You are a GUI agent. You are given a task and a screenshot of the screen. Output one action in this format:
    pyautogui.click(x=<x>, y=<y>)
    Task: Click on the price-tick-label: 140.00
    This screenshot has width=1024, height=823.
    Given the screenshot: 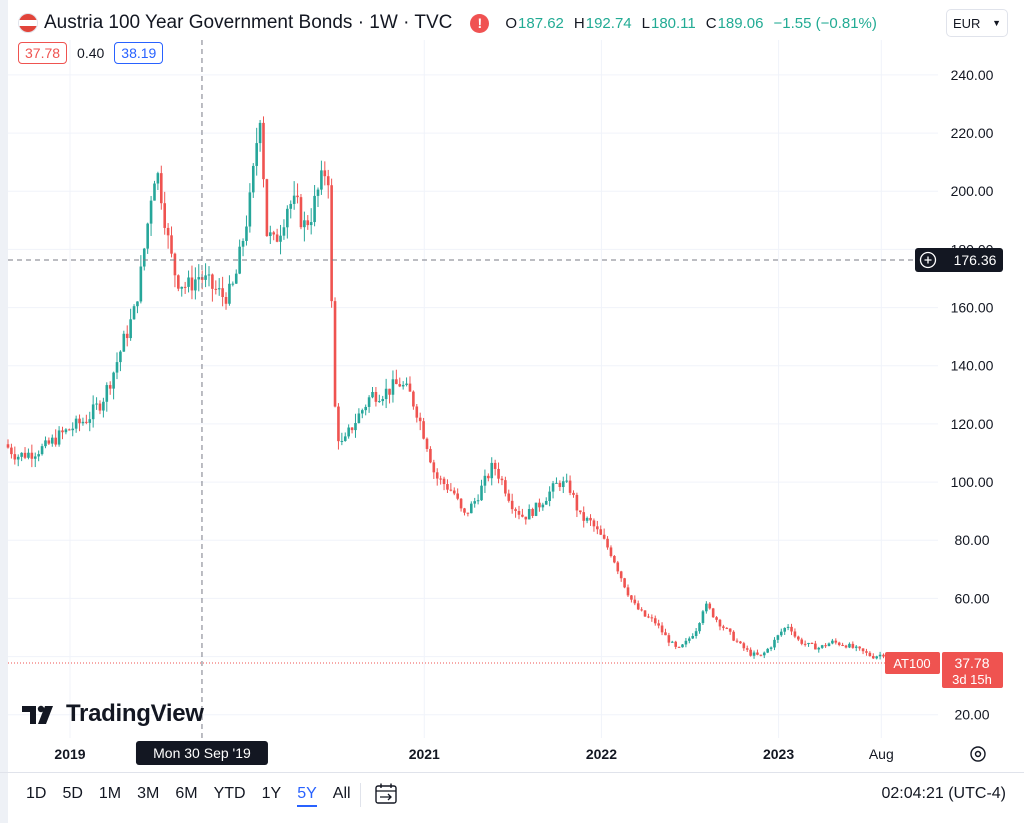 What is the action you would take?
    pyautogui.click(x=972, y=366)
    